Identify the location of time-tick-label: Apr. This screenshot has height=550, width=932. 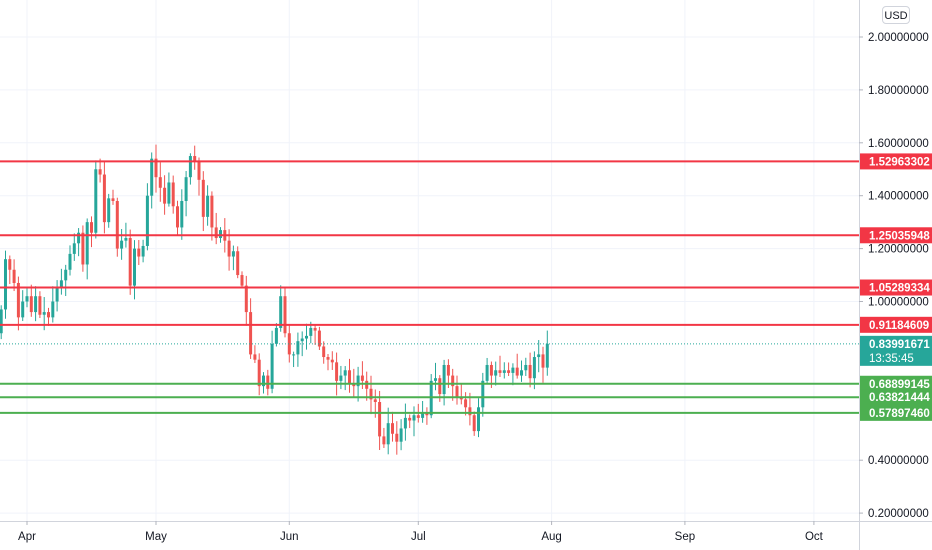
(27, 537).